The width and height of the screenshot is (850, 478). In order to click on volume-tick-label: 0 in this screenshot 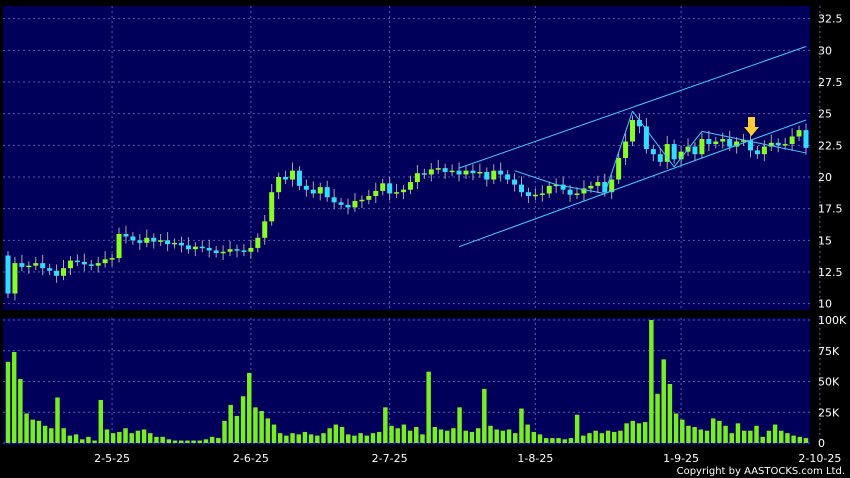, I will do `click(821, 443)`.